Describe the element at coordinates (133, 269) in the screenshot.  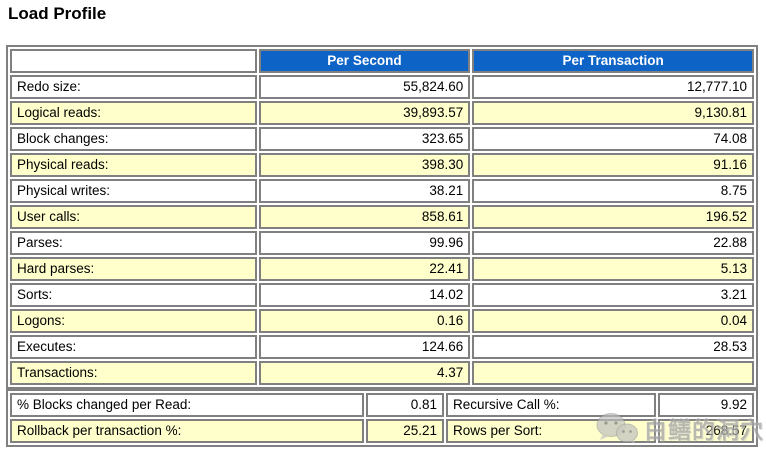
I see `stat-label: Hard parses:` at that location.